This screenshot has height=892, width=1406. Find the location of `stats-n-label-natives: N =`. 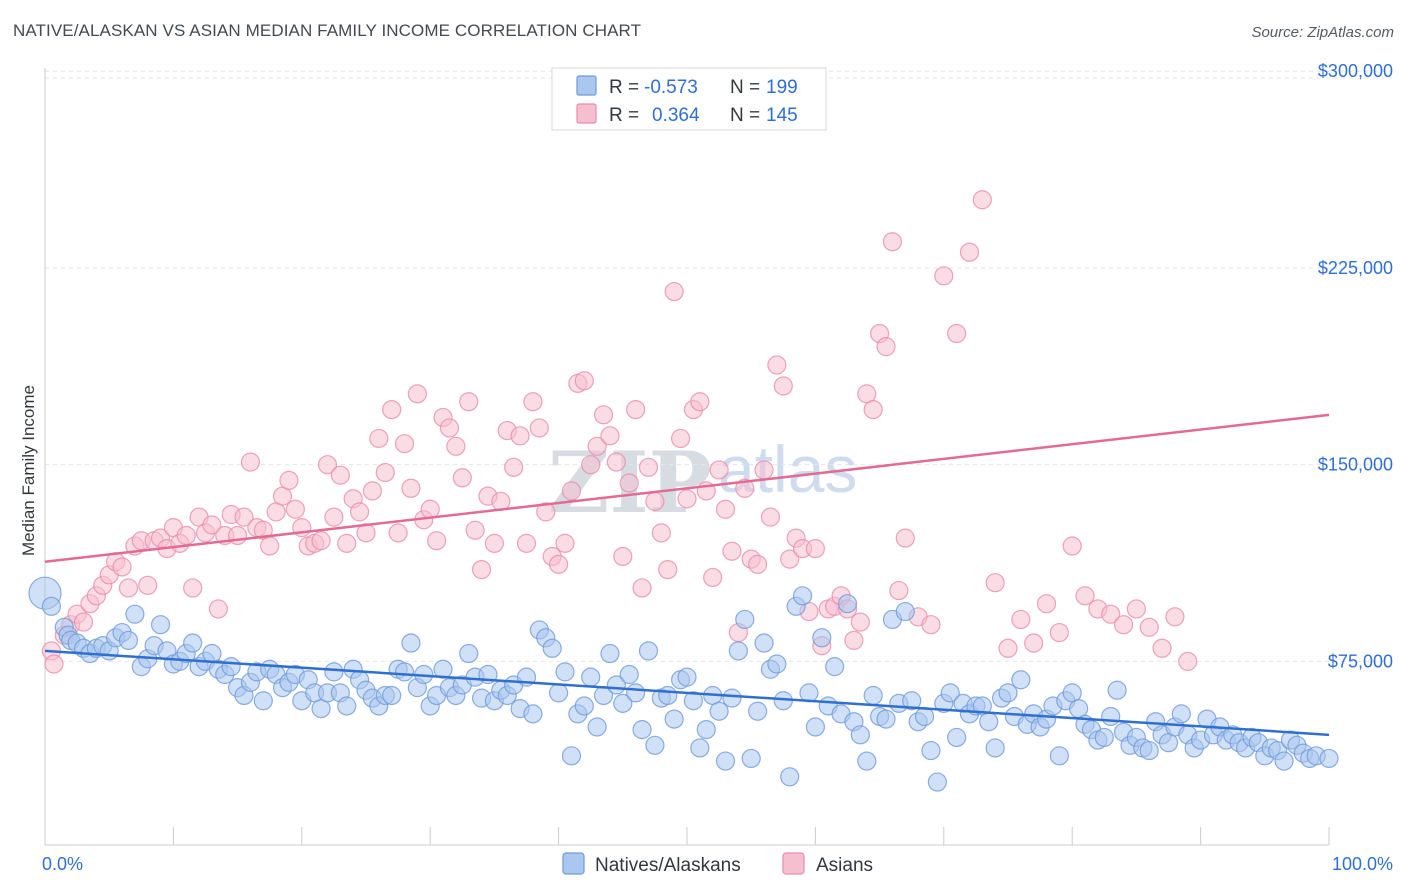

stats-n-label-natives: N = is located at coordinates (745, 87).